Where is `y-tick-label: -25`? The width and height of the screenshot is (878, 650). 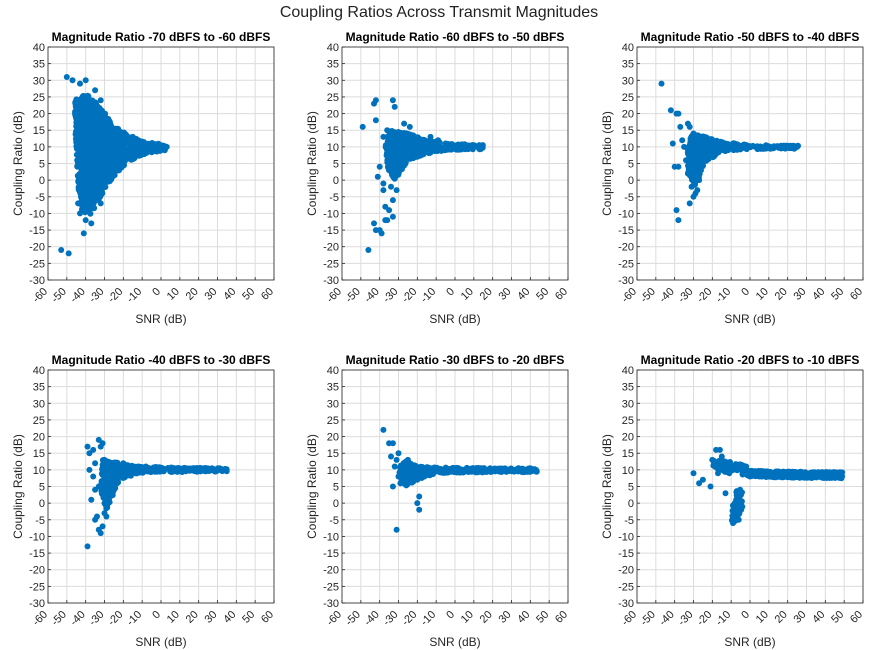 y-tick-label: -25 is located at coordinates (331, 264).